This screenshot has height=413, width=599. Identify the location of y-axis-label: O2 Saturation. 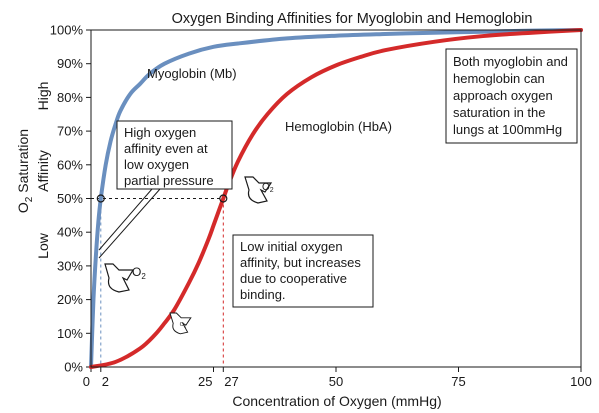
(25, 171).